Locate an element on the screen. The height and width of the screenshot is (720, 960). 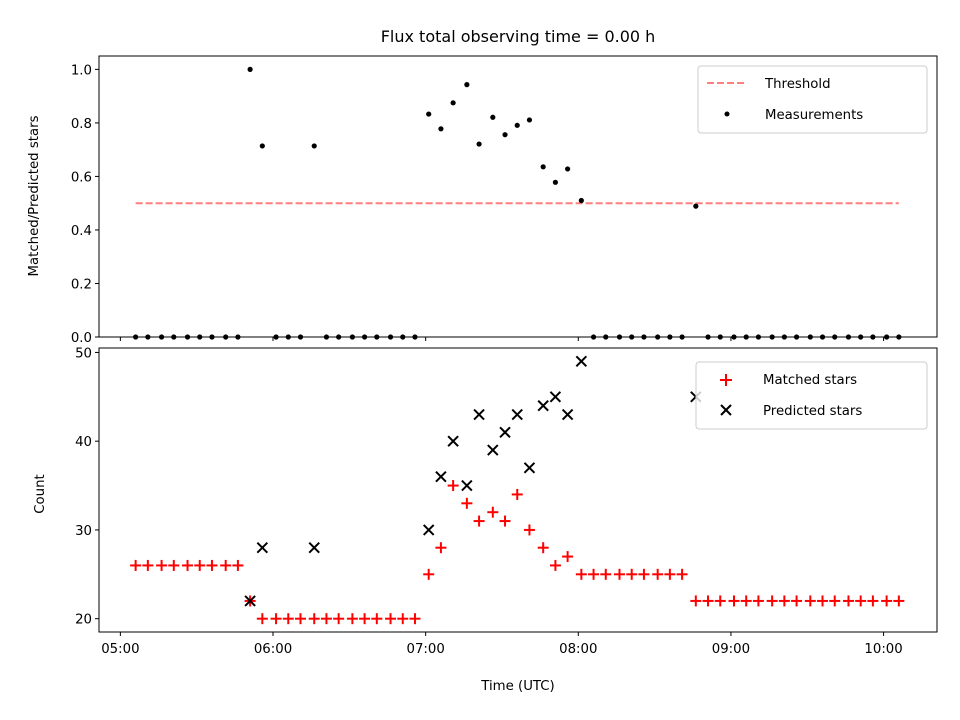
bot-ytick-label: 30 is located at coordinates (83, 531).